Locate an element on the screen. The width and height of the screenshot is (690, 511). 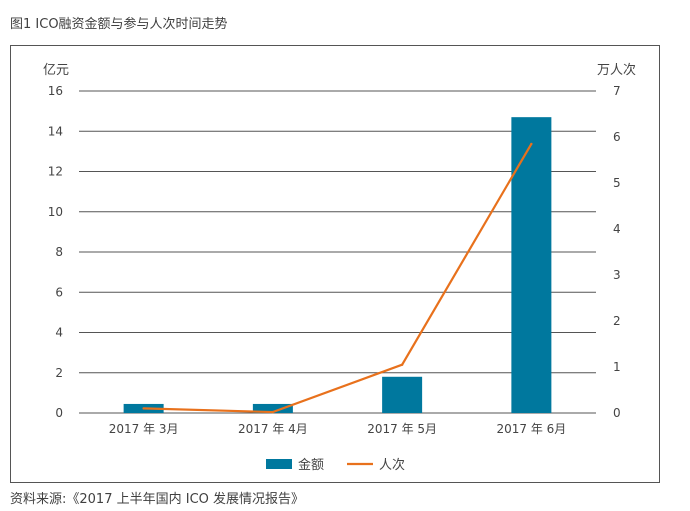
legend: 金额 人次 is located at coordinates (335, 465).